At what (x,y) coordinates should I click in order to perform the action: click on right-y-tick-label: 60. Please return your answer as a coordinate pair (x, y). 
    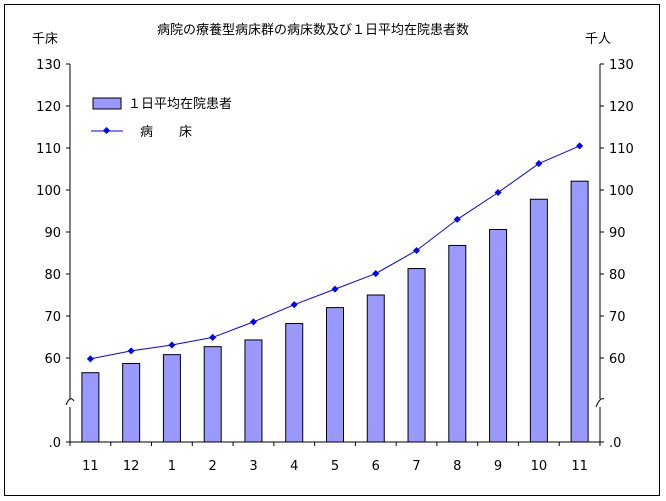
    Looking at the image, I should click on (617, 359).